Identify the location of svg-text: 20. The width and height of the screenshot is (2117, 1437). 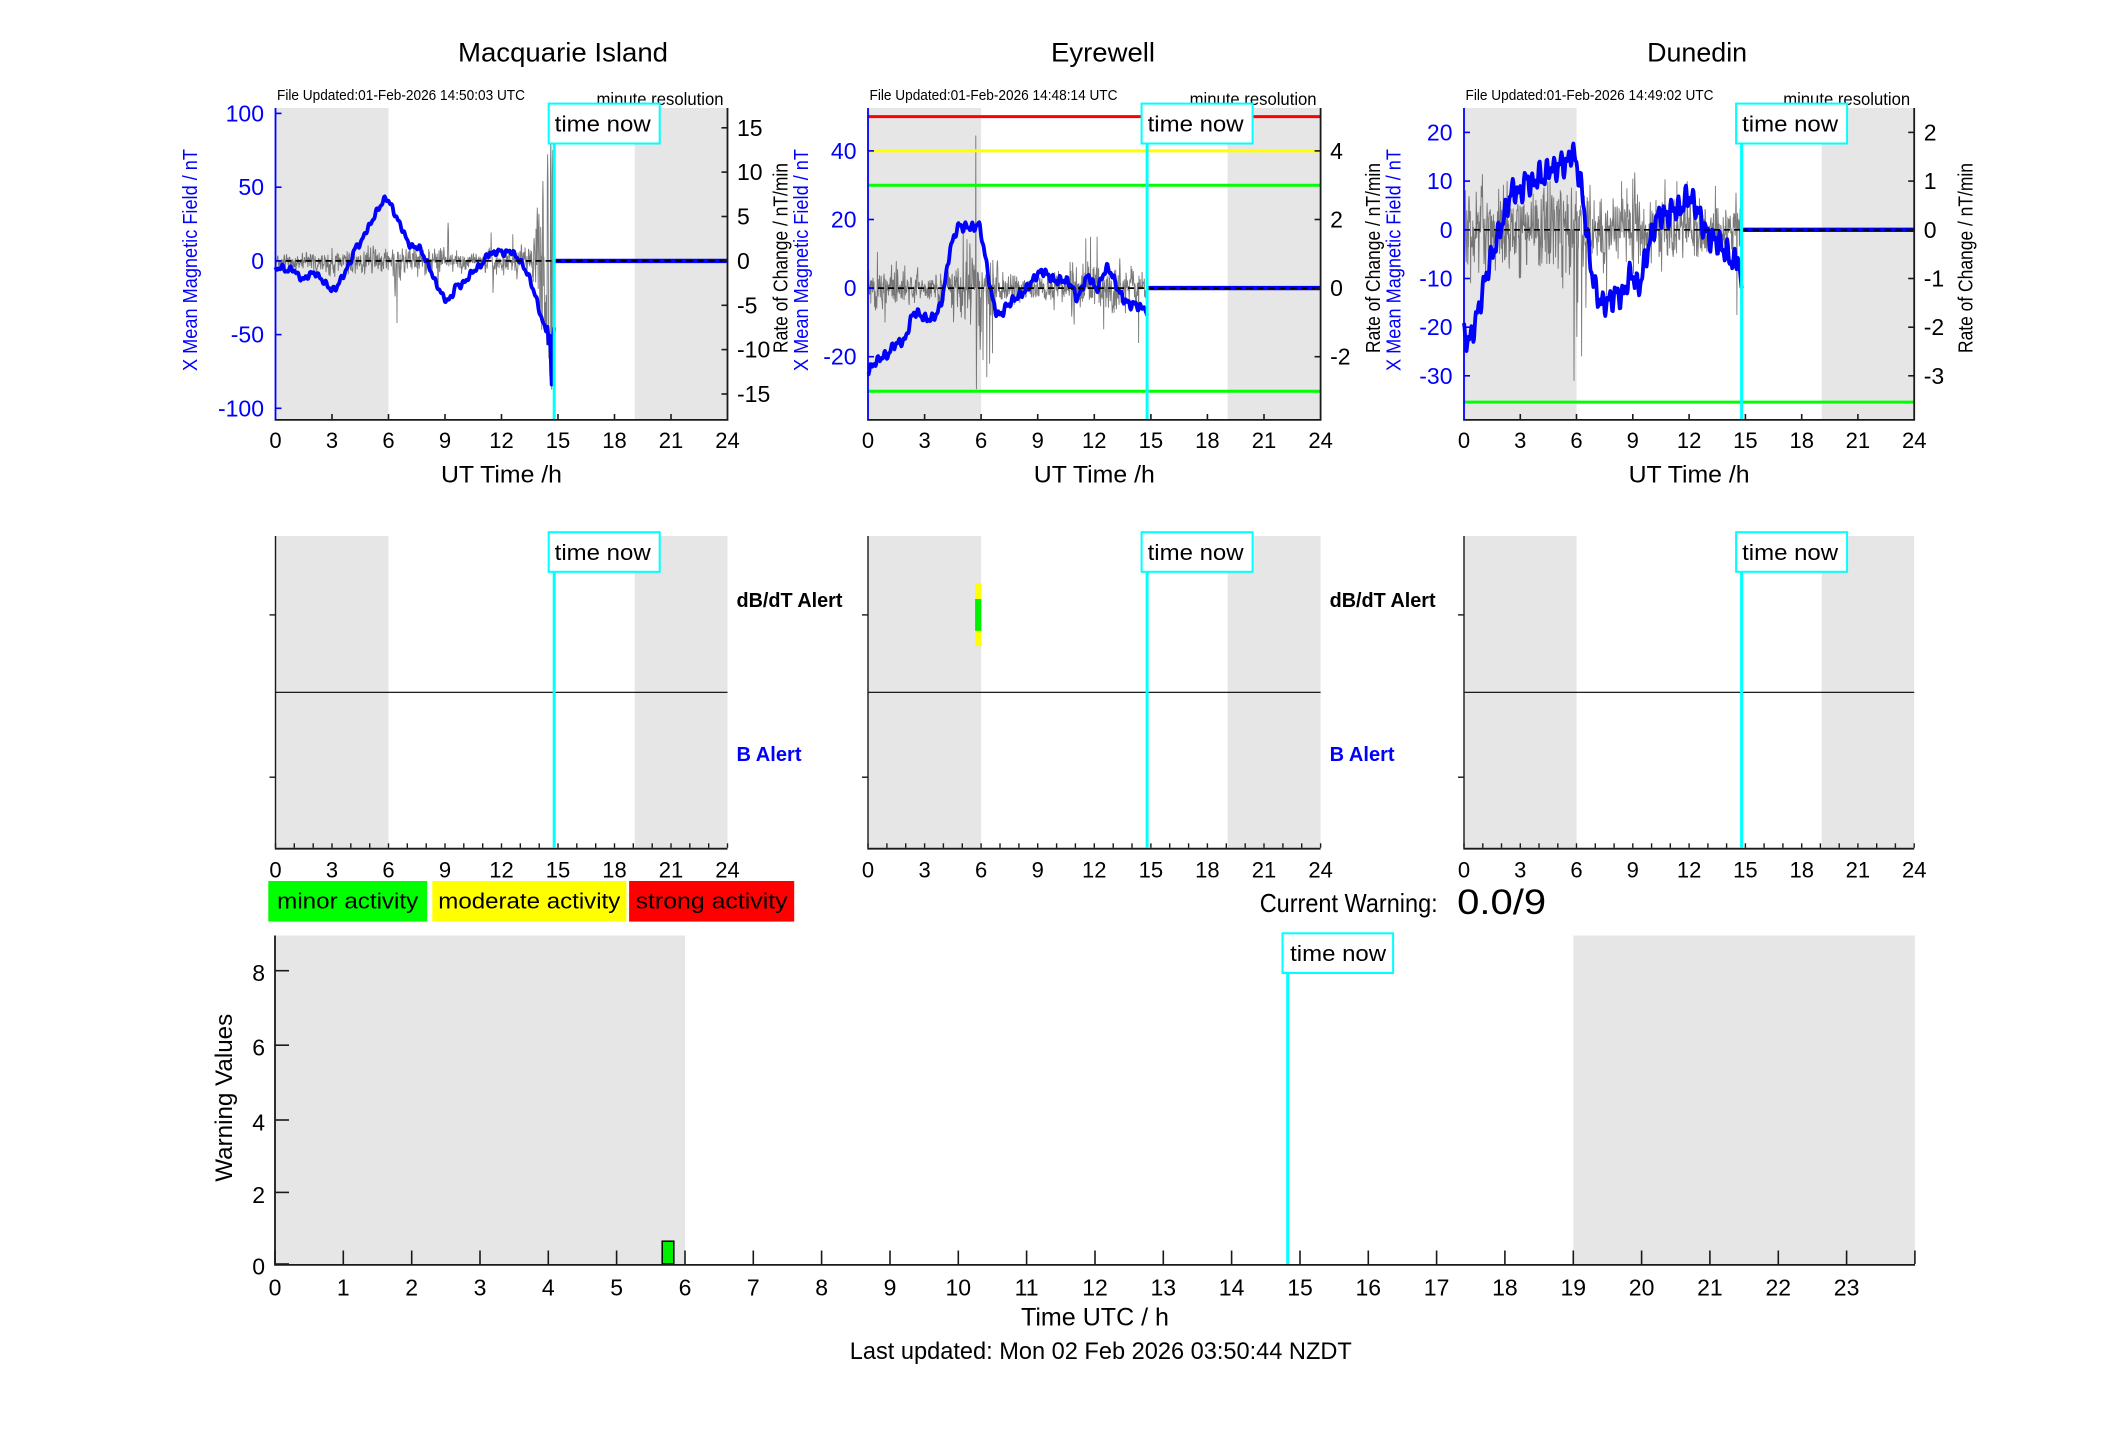
(1440, 132).